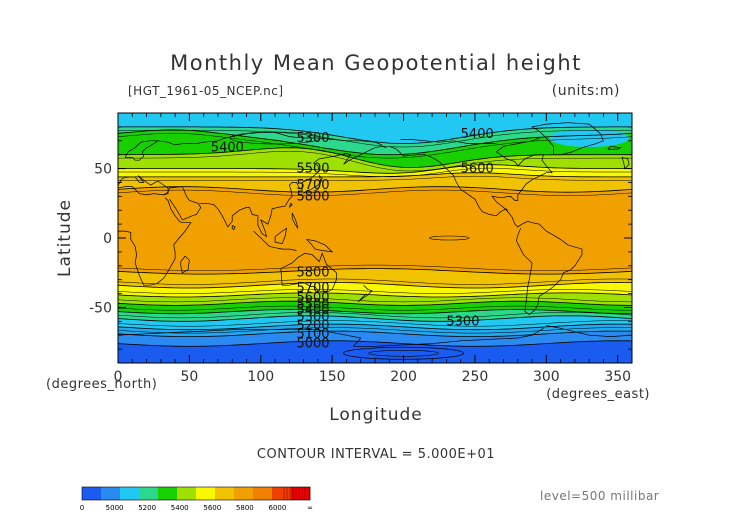 The image size is (752, 532). I want to click on x-tick-label: 350, so click(617, 377).